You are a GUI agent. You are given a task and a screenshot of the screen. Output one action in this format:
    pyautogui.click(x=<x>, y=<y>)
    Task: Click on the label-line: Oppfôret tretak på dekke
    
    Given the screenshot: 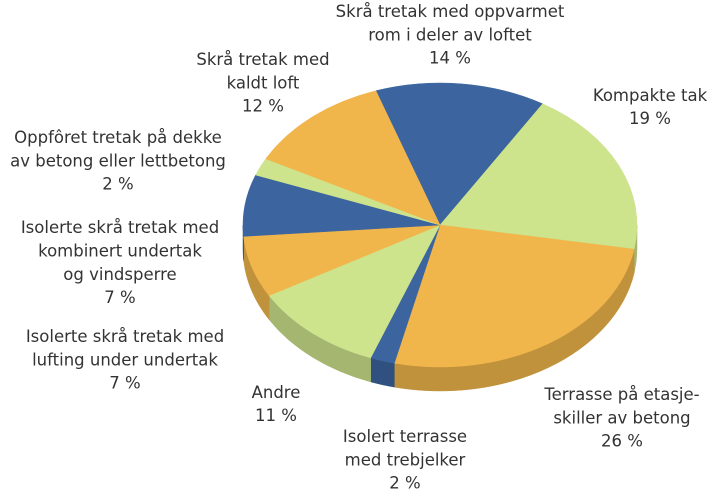 What is the action you would take?
    pyautogui.click(x=118, y=137)
    